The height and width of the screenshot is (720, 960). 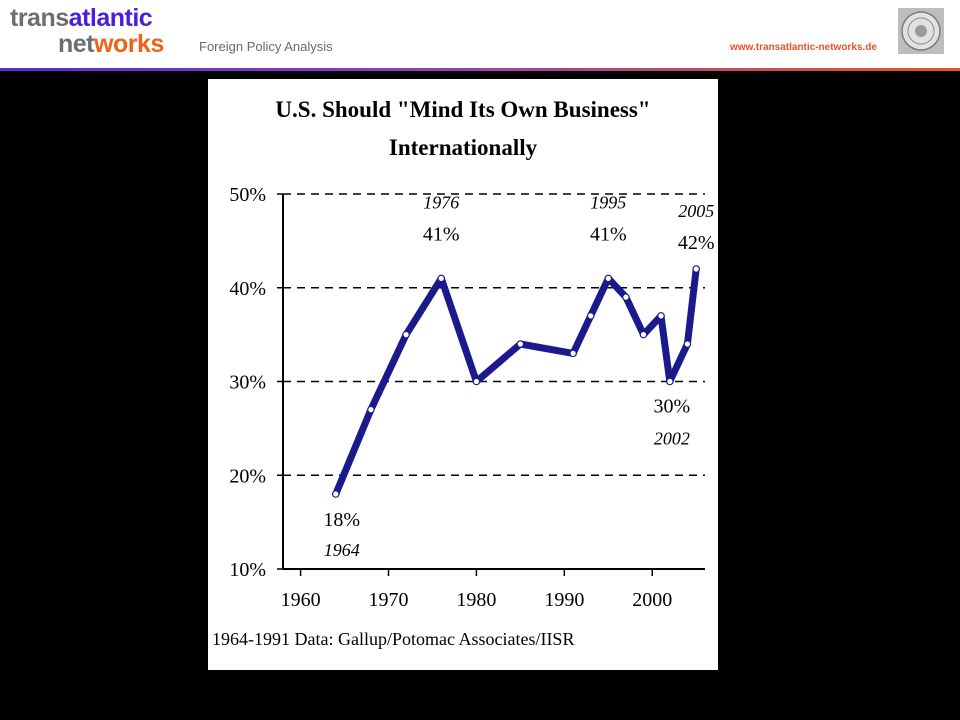 I want to click on annotation-value: 18%, so click(x=341, y=520).